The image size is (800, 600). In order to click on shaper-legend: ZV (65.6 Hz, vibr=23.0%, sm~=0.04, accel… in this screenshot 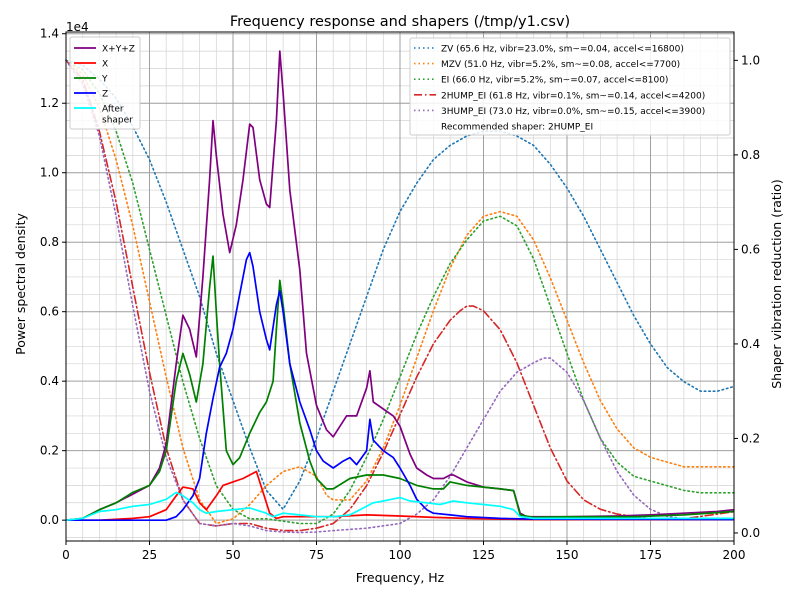, I will do `click(570, 86)`.